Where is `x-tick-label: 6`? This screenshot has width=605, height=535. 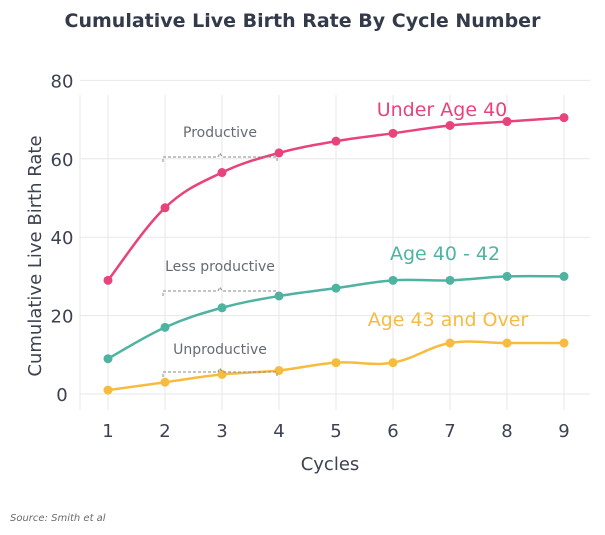
x-tick-label: 6 is located at coordinates (392, 431).